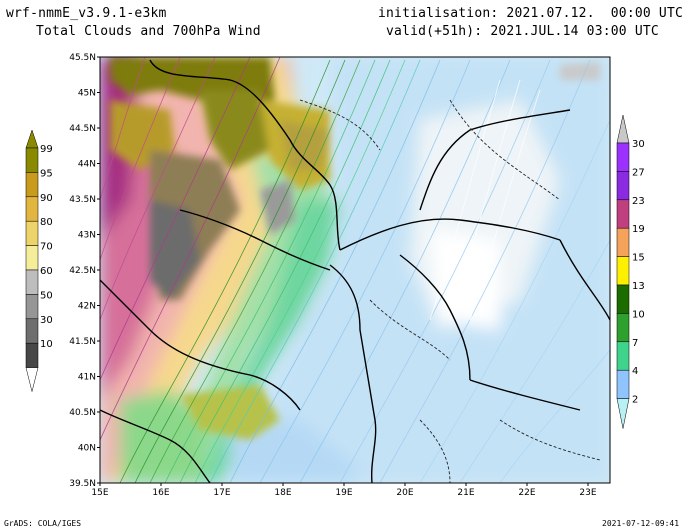  What do you see at coordinates (635, 371) in the screenshot?
I see `wind-colorbar-label: 4` at bounding box center [635, 371].